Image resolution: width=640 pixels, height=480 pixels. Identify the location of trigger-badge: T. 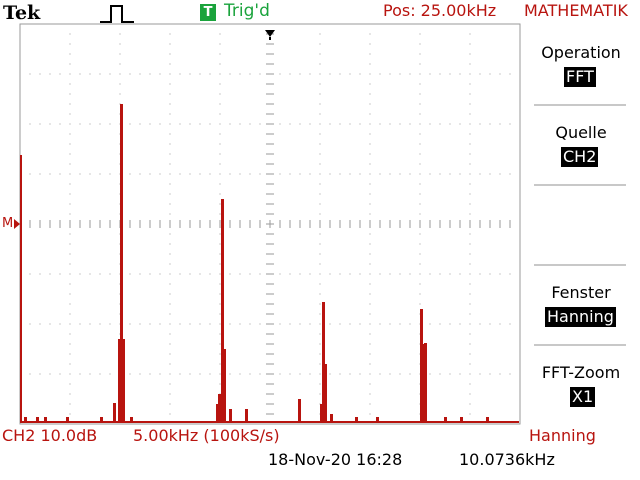
(208, 12).